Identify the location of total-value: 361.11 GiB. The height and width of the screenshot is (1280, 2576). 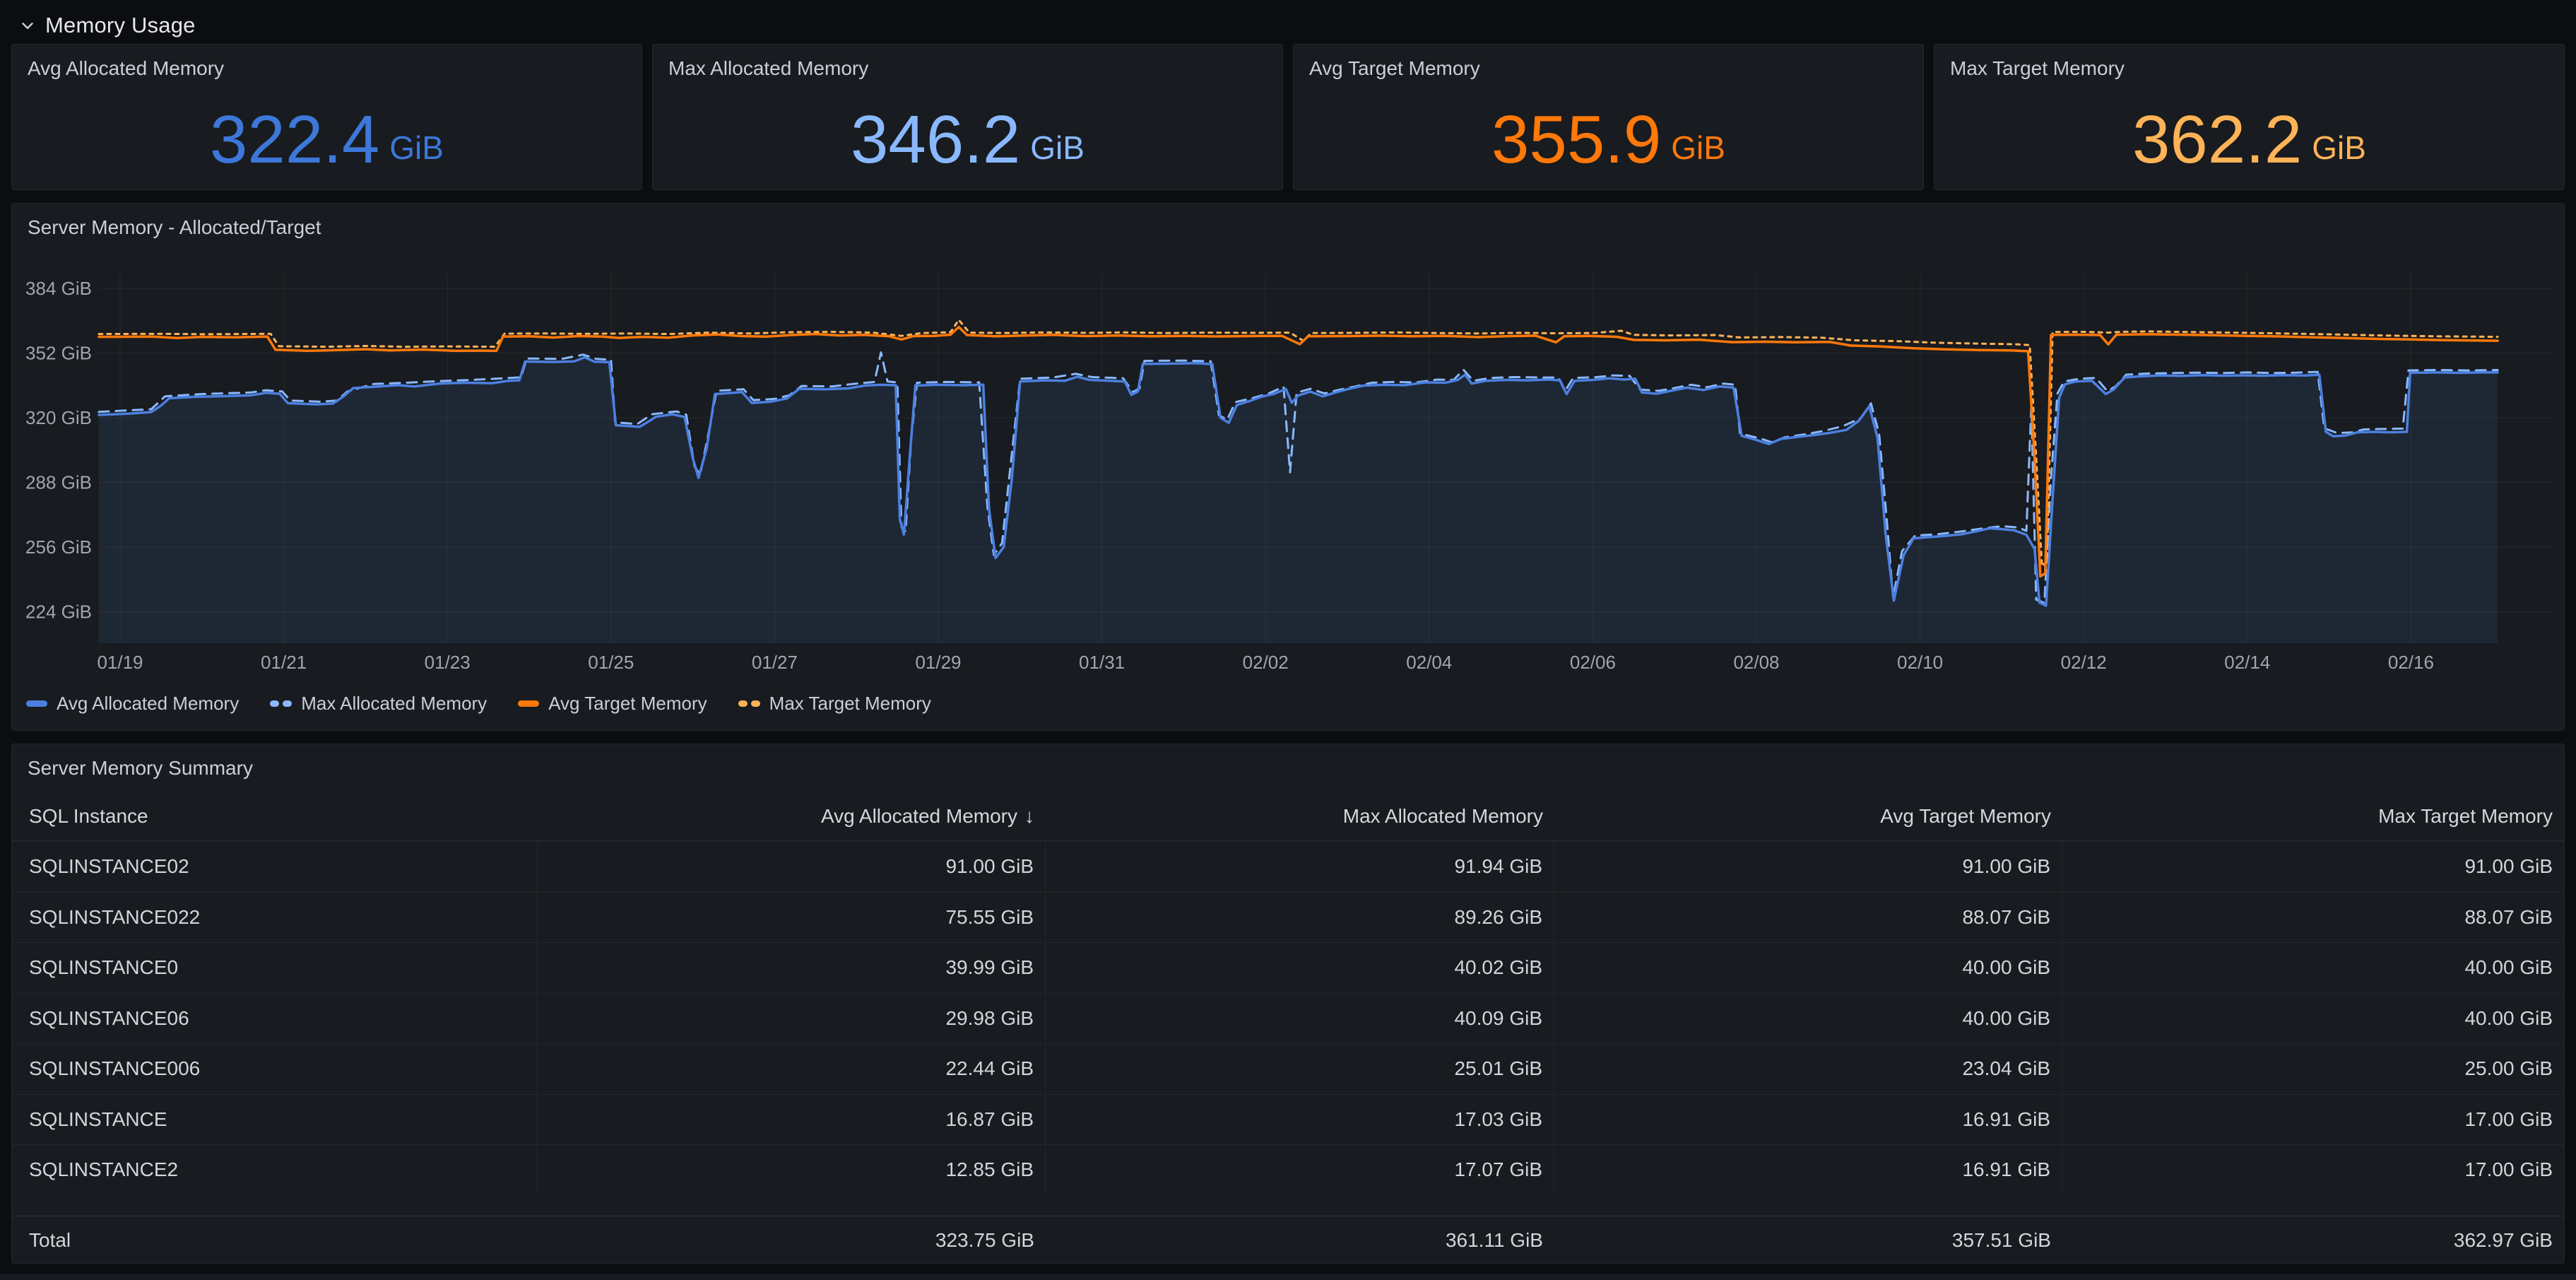
(1494, 1240).